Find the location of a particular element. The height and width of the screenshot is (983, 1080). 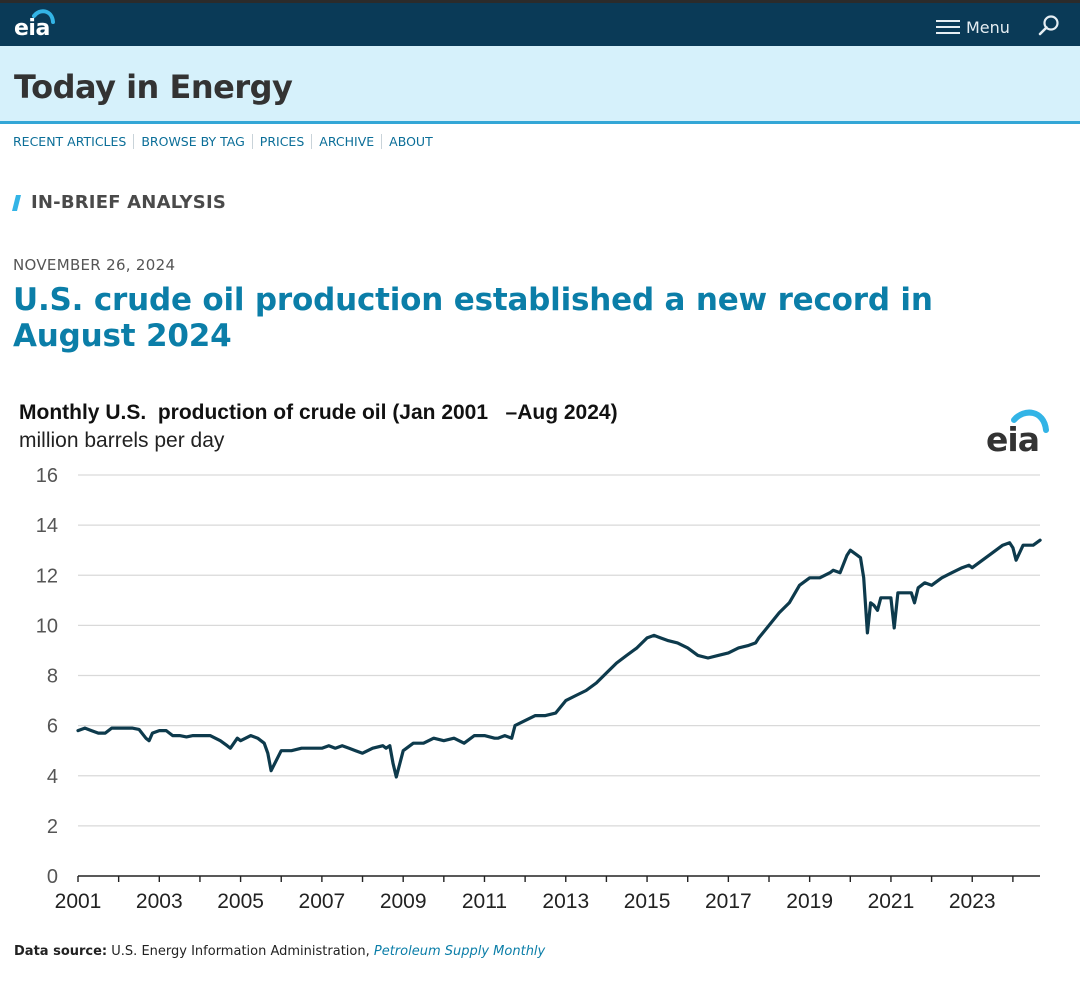

nav-archive: ARCHIVE is located at coordinates (346, 141).